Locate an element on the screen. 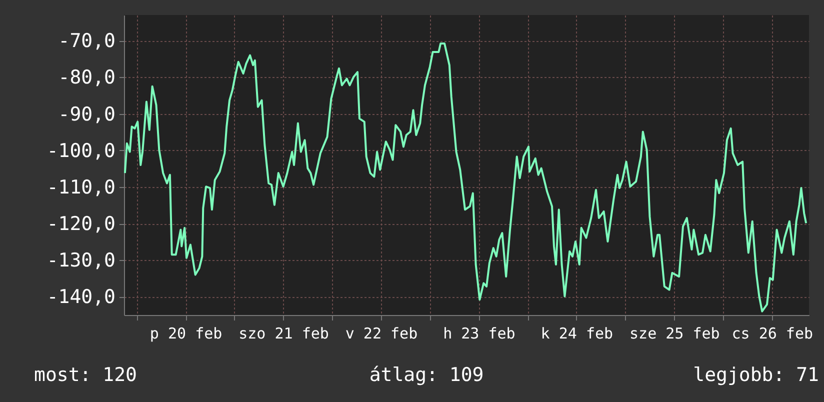 The image size is (824, 402). x-tick-label: p 20 feb is located at coordinates (186, 333).